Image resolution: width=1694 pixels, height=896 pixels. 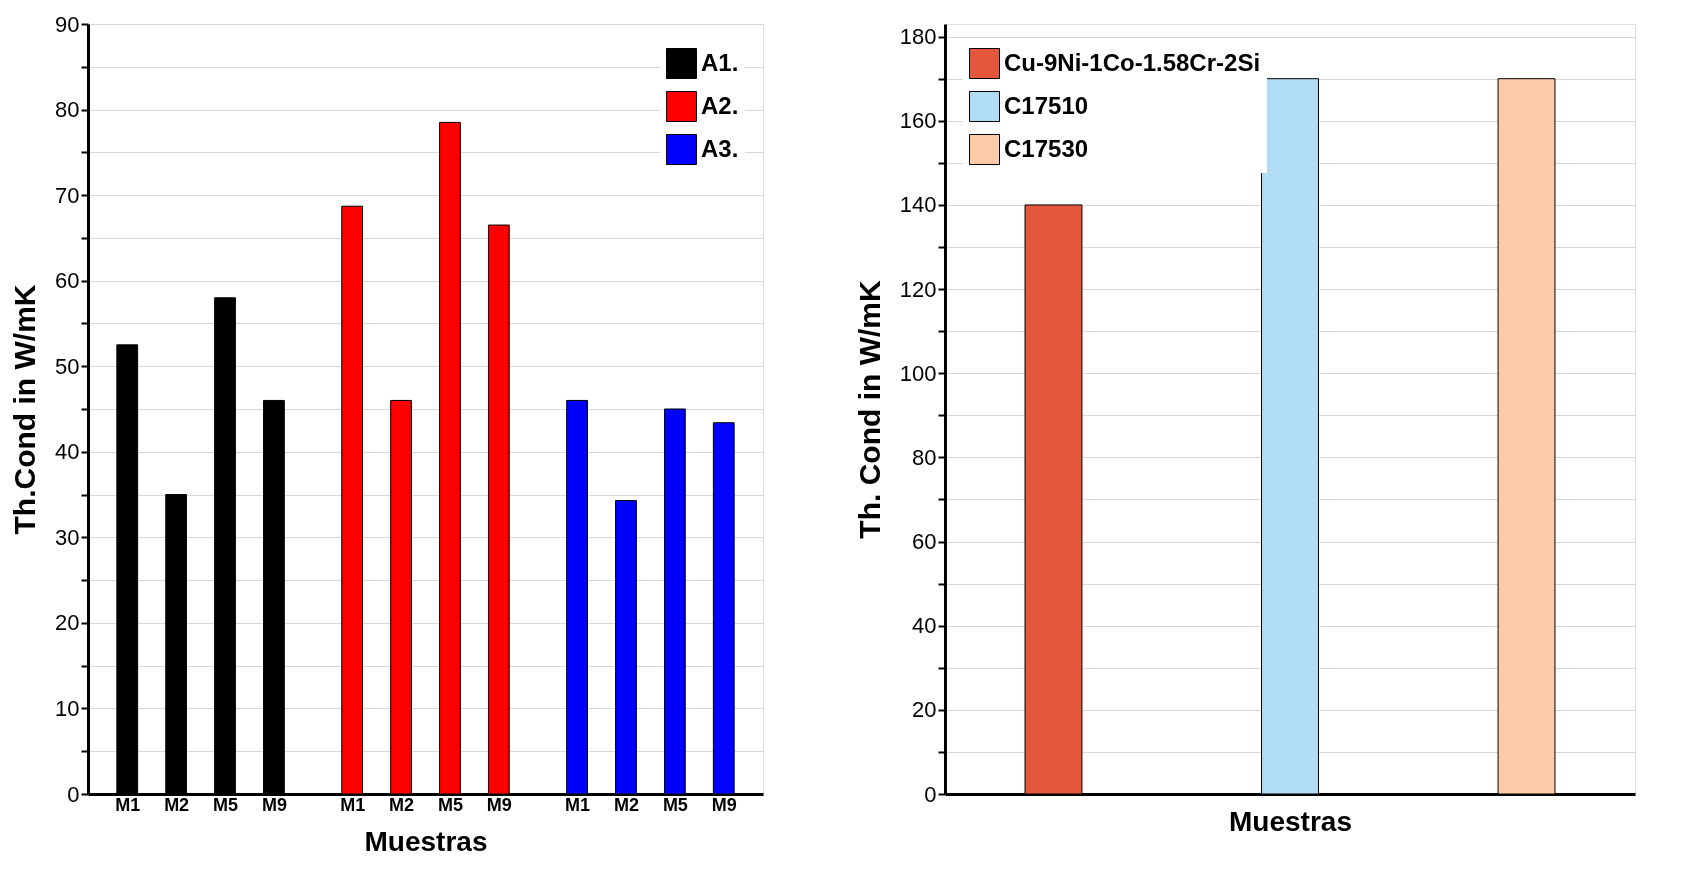 What do you see at coordinates (869, 409) in the screenshot?
I see `y-axis-title: Th. Cond in W/mK` at bounding box center [869, 409].